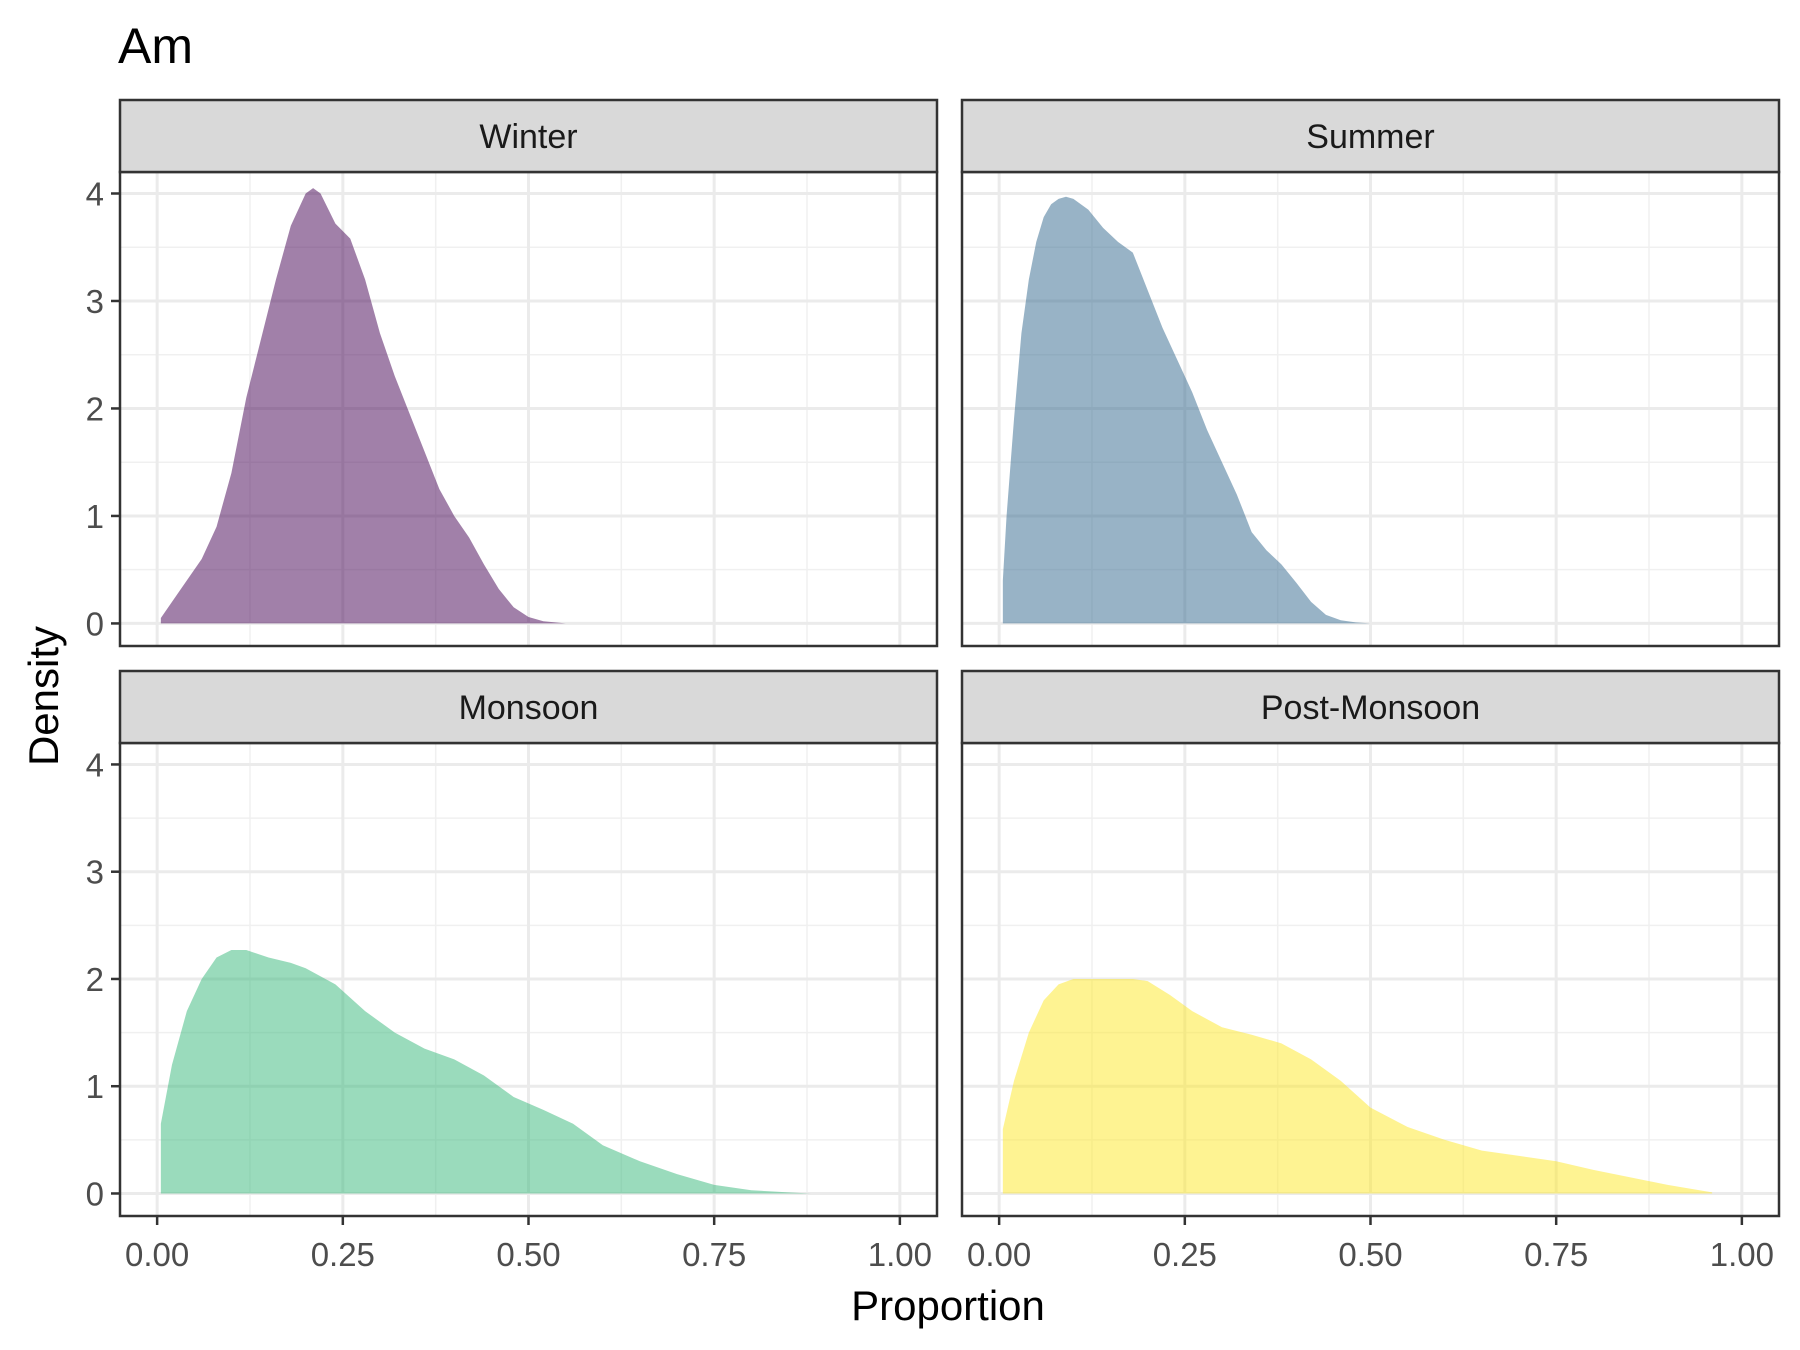 The height and width of the screenshot is (1350, 1800). Describe the element at coordinates (43, 696) in the screenshot. I see `y-axis-title: Density` at that location.